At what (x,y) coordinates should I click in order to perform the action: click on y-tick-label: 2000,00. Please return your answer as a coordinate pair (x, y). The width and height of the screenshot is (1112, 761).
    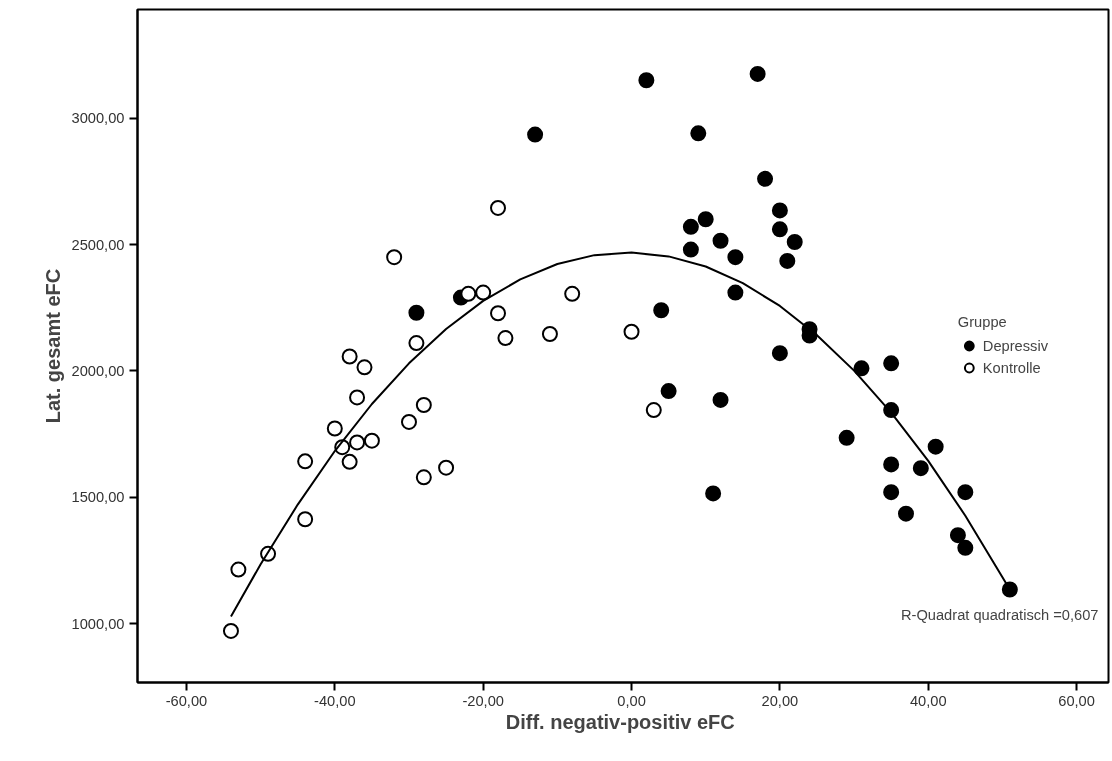
    Looking at the image, I should click on (98, 370).